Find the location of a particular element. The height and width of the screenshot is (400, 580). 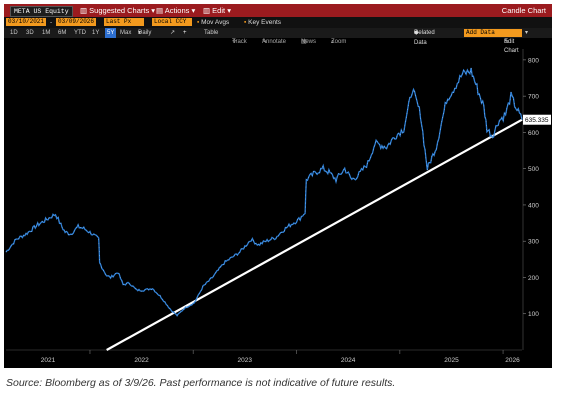

add-data-input: Add Data is located at coordinates (493, 33).